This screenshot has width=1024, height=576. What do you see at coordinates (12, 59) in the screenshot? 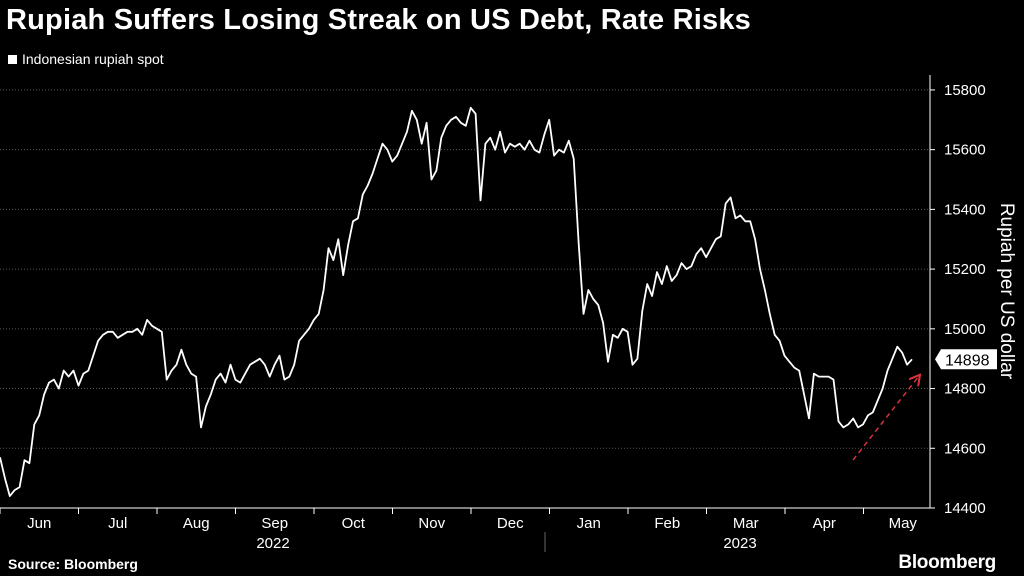
I see `legend-swatch` at bounding box center [12, 59].